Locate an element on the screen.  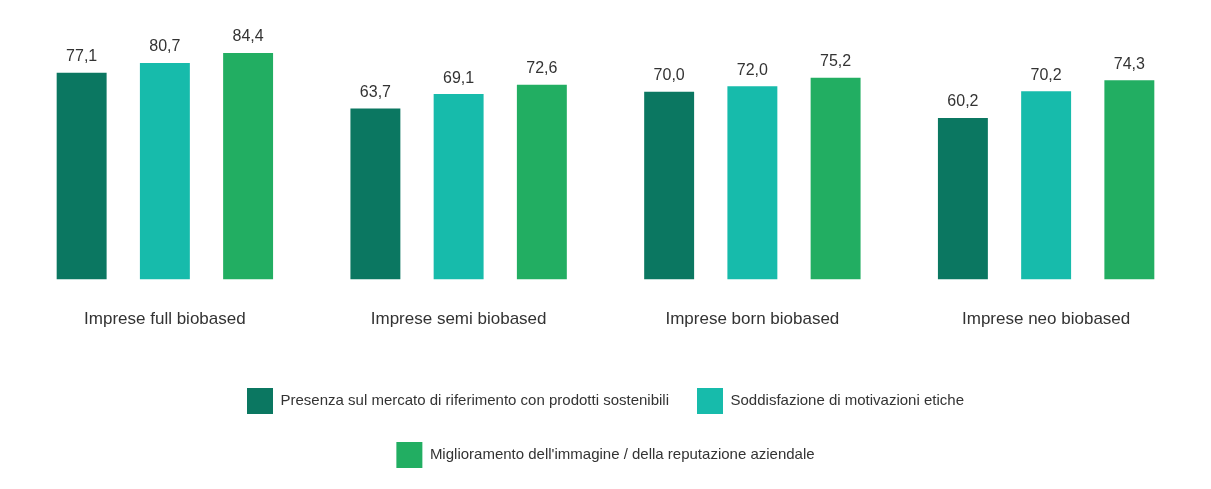
x-tick-label: Imprese semi biobased is located at coordinates (458, 319).